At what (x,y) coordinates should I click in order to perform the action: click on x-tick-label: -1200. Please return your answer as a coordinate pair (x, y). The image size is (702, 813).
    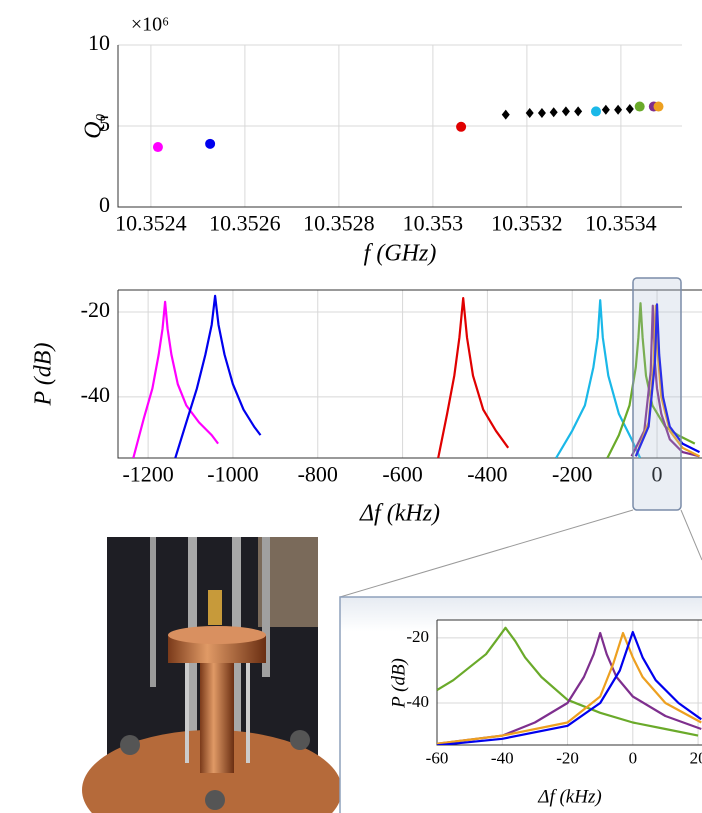
    Looking at the image, I should click on (147, 474).